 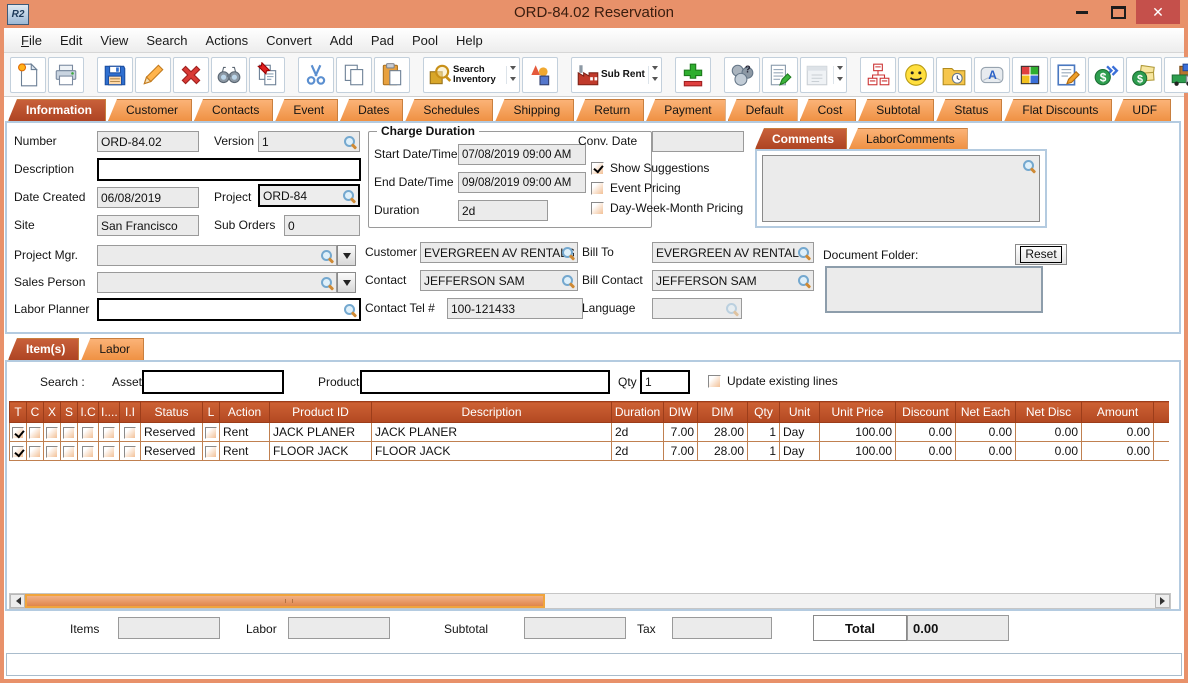 I want to click on reset-button: Reset, so click(x=1041, y=254).